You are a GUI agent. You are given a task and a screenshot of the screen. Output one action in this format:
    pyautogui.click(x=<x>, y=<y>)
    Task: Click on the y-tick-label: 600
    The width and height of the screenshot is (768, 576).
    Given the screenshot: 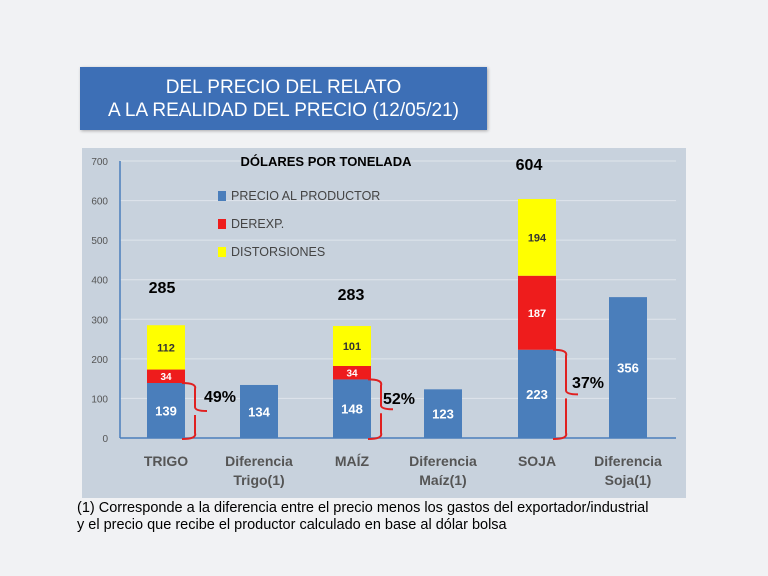 What is the action you would take?
    pyautogui.click(x=99, y=202)
    